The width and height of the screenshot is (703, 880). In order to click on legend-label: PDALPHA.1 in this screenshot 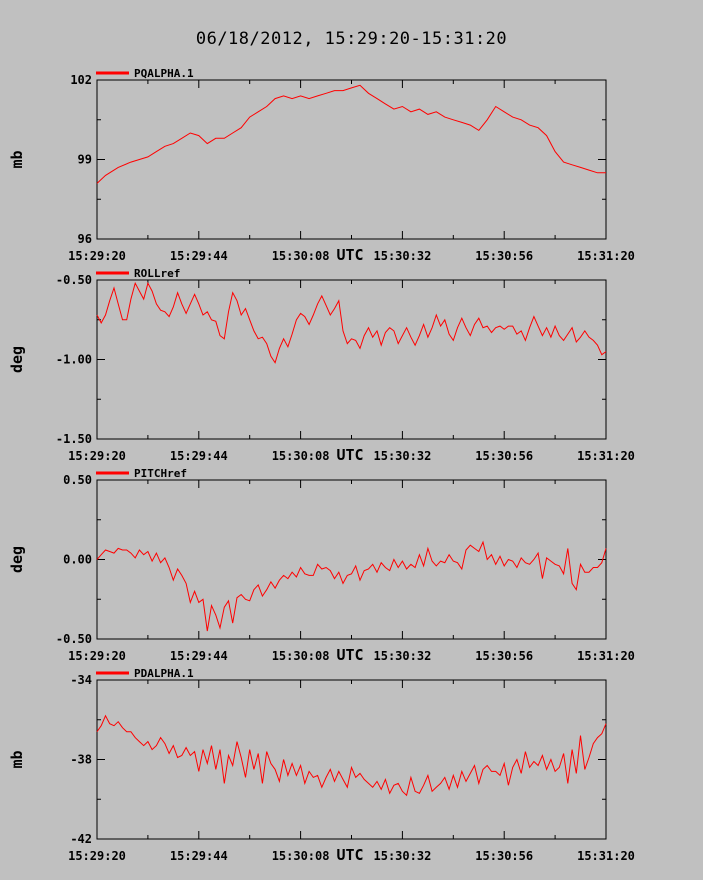, I will do `click(164, 673)`.